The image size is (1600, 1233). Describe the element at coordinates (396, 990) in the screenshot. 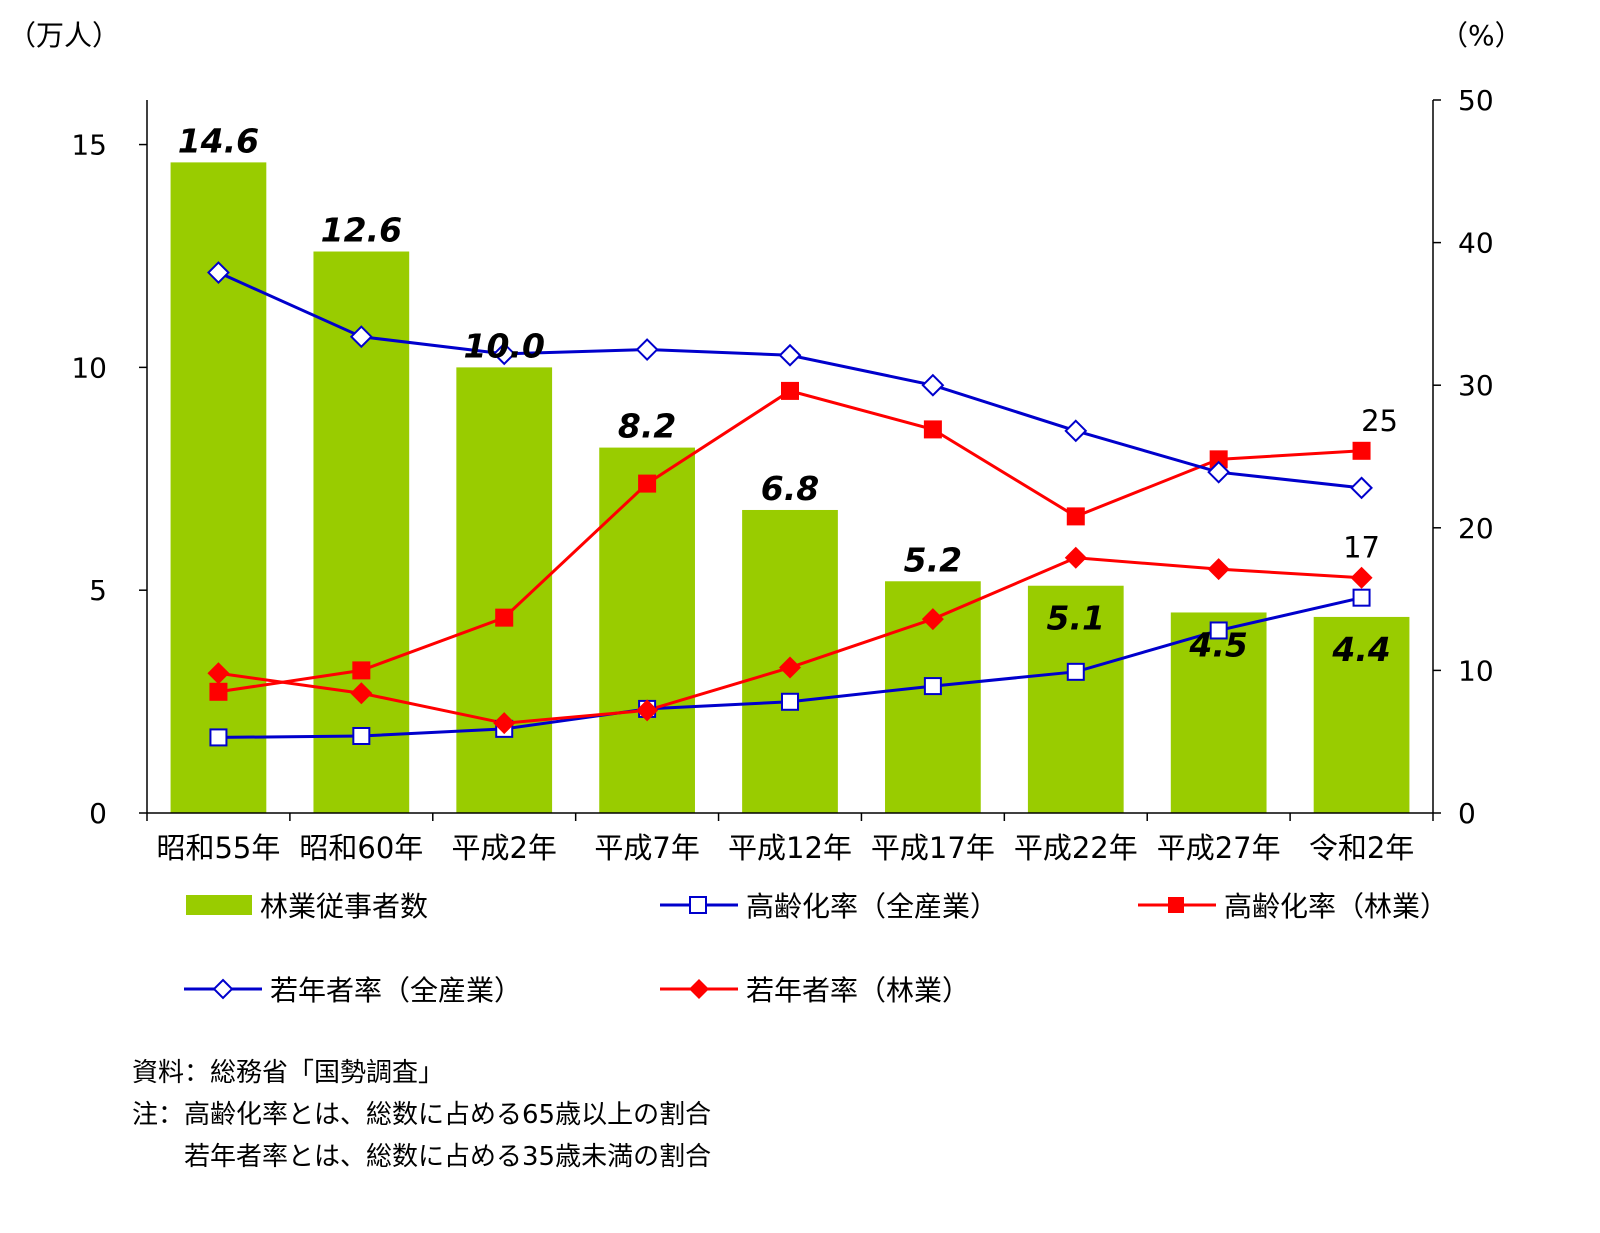

I see `legend-label-youth-all: 若年者率（全産業）` at that location.